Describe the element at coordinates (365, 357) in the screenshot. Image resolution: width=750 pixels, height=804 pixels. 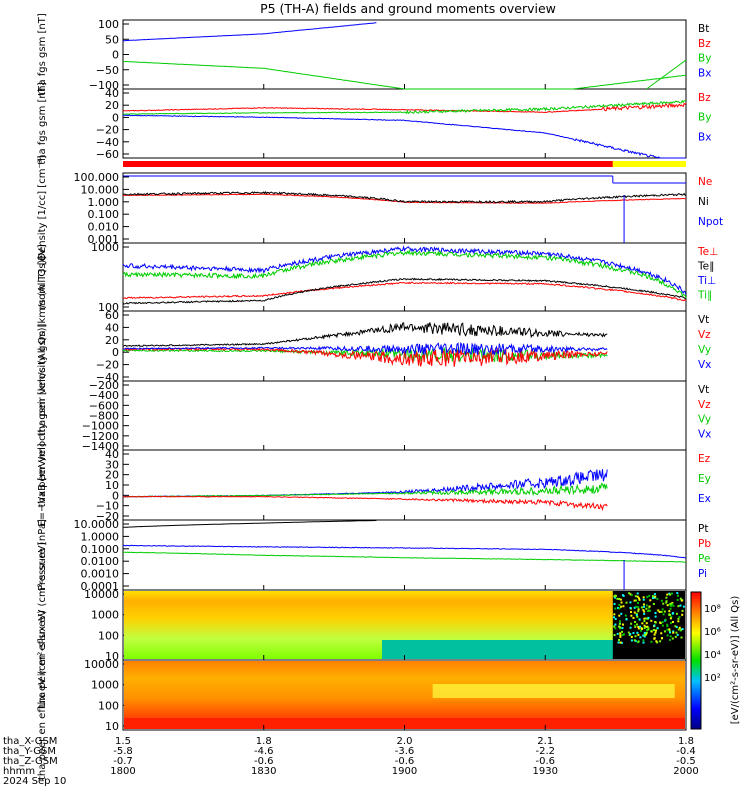
I see `velocity-vz-line` at that location.